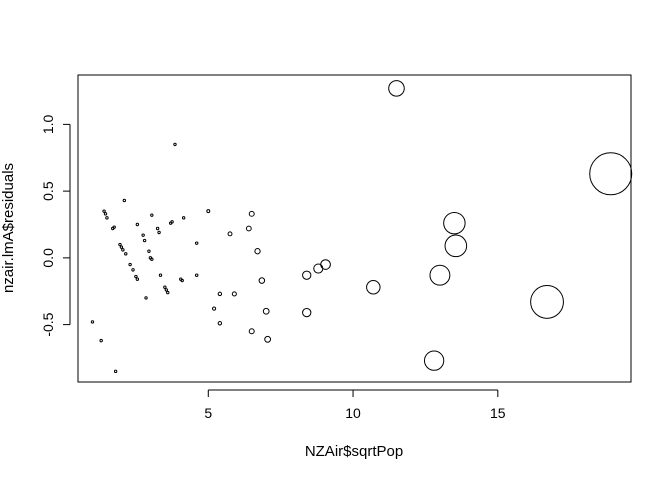 Image resolution: width=672 pixels, height=480 pixels. I want to click on x-tick-label: 15, so click(498, 413).